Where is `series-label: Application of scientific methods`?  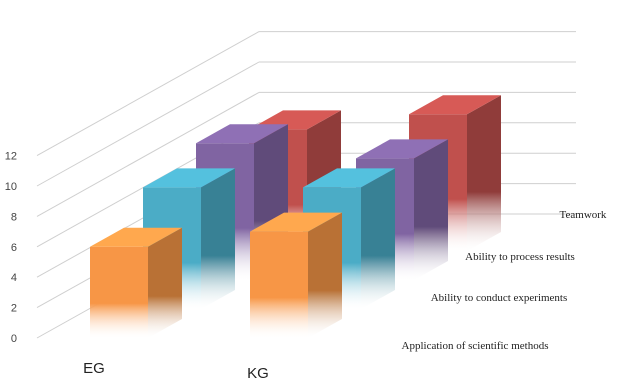
series-label: Application of scientific methods is located at coordinates (475, 346).